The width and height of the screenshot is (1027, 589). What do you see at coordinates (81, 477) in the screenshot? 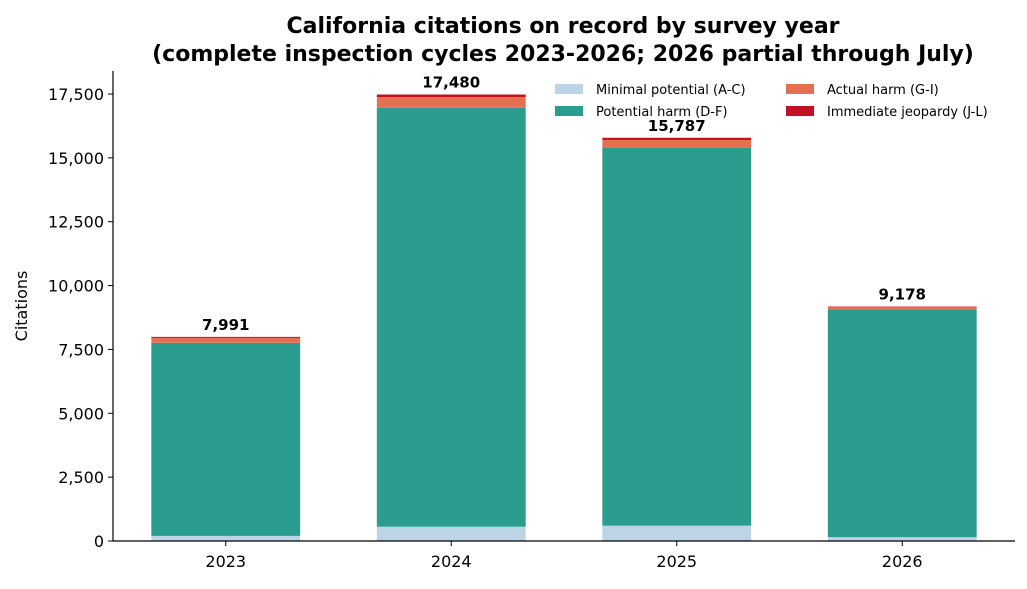
I see `y-tick-label-1: 2,500` at bounding box center [81, 477].